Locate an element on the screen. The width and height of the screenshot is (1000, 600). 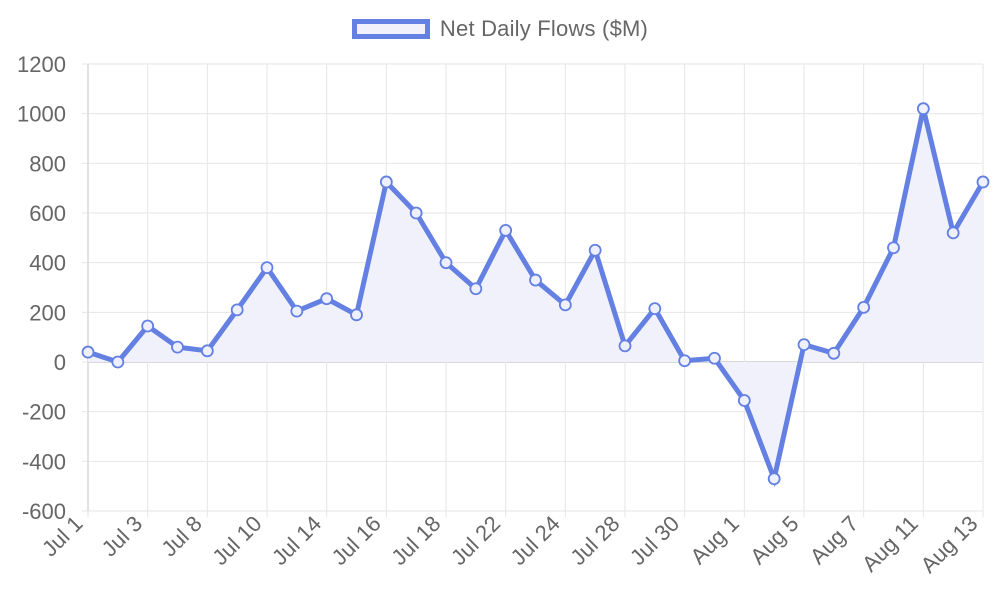
legend: Net Daily Flows ($M) is located at coordinates (500, 29).